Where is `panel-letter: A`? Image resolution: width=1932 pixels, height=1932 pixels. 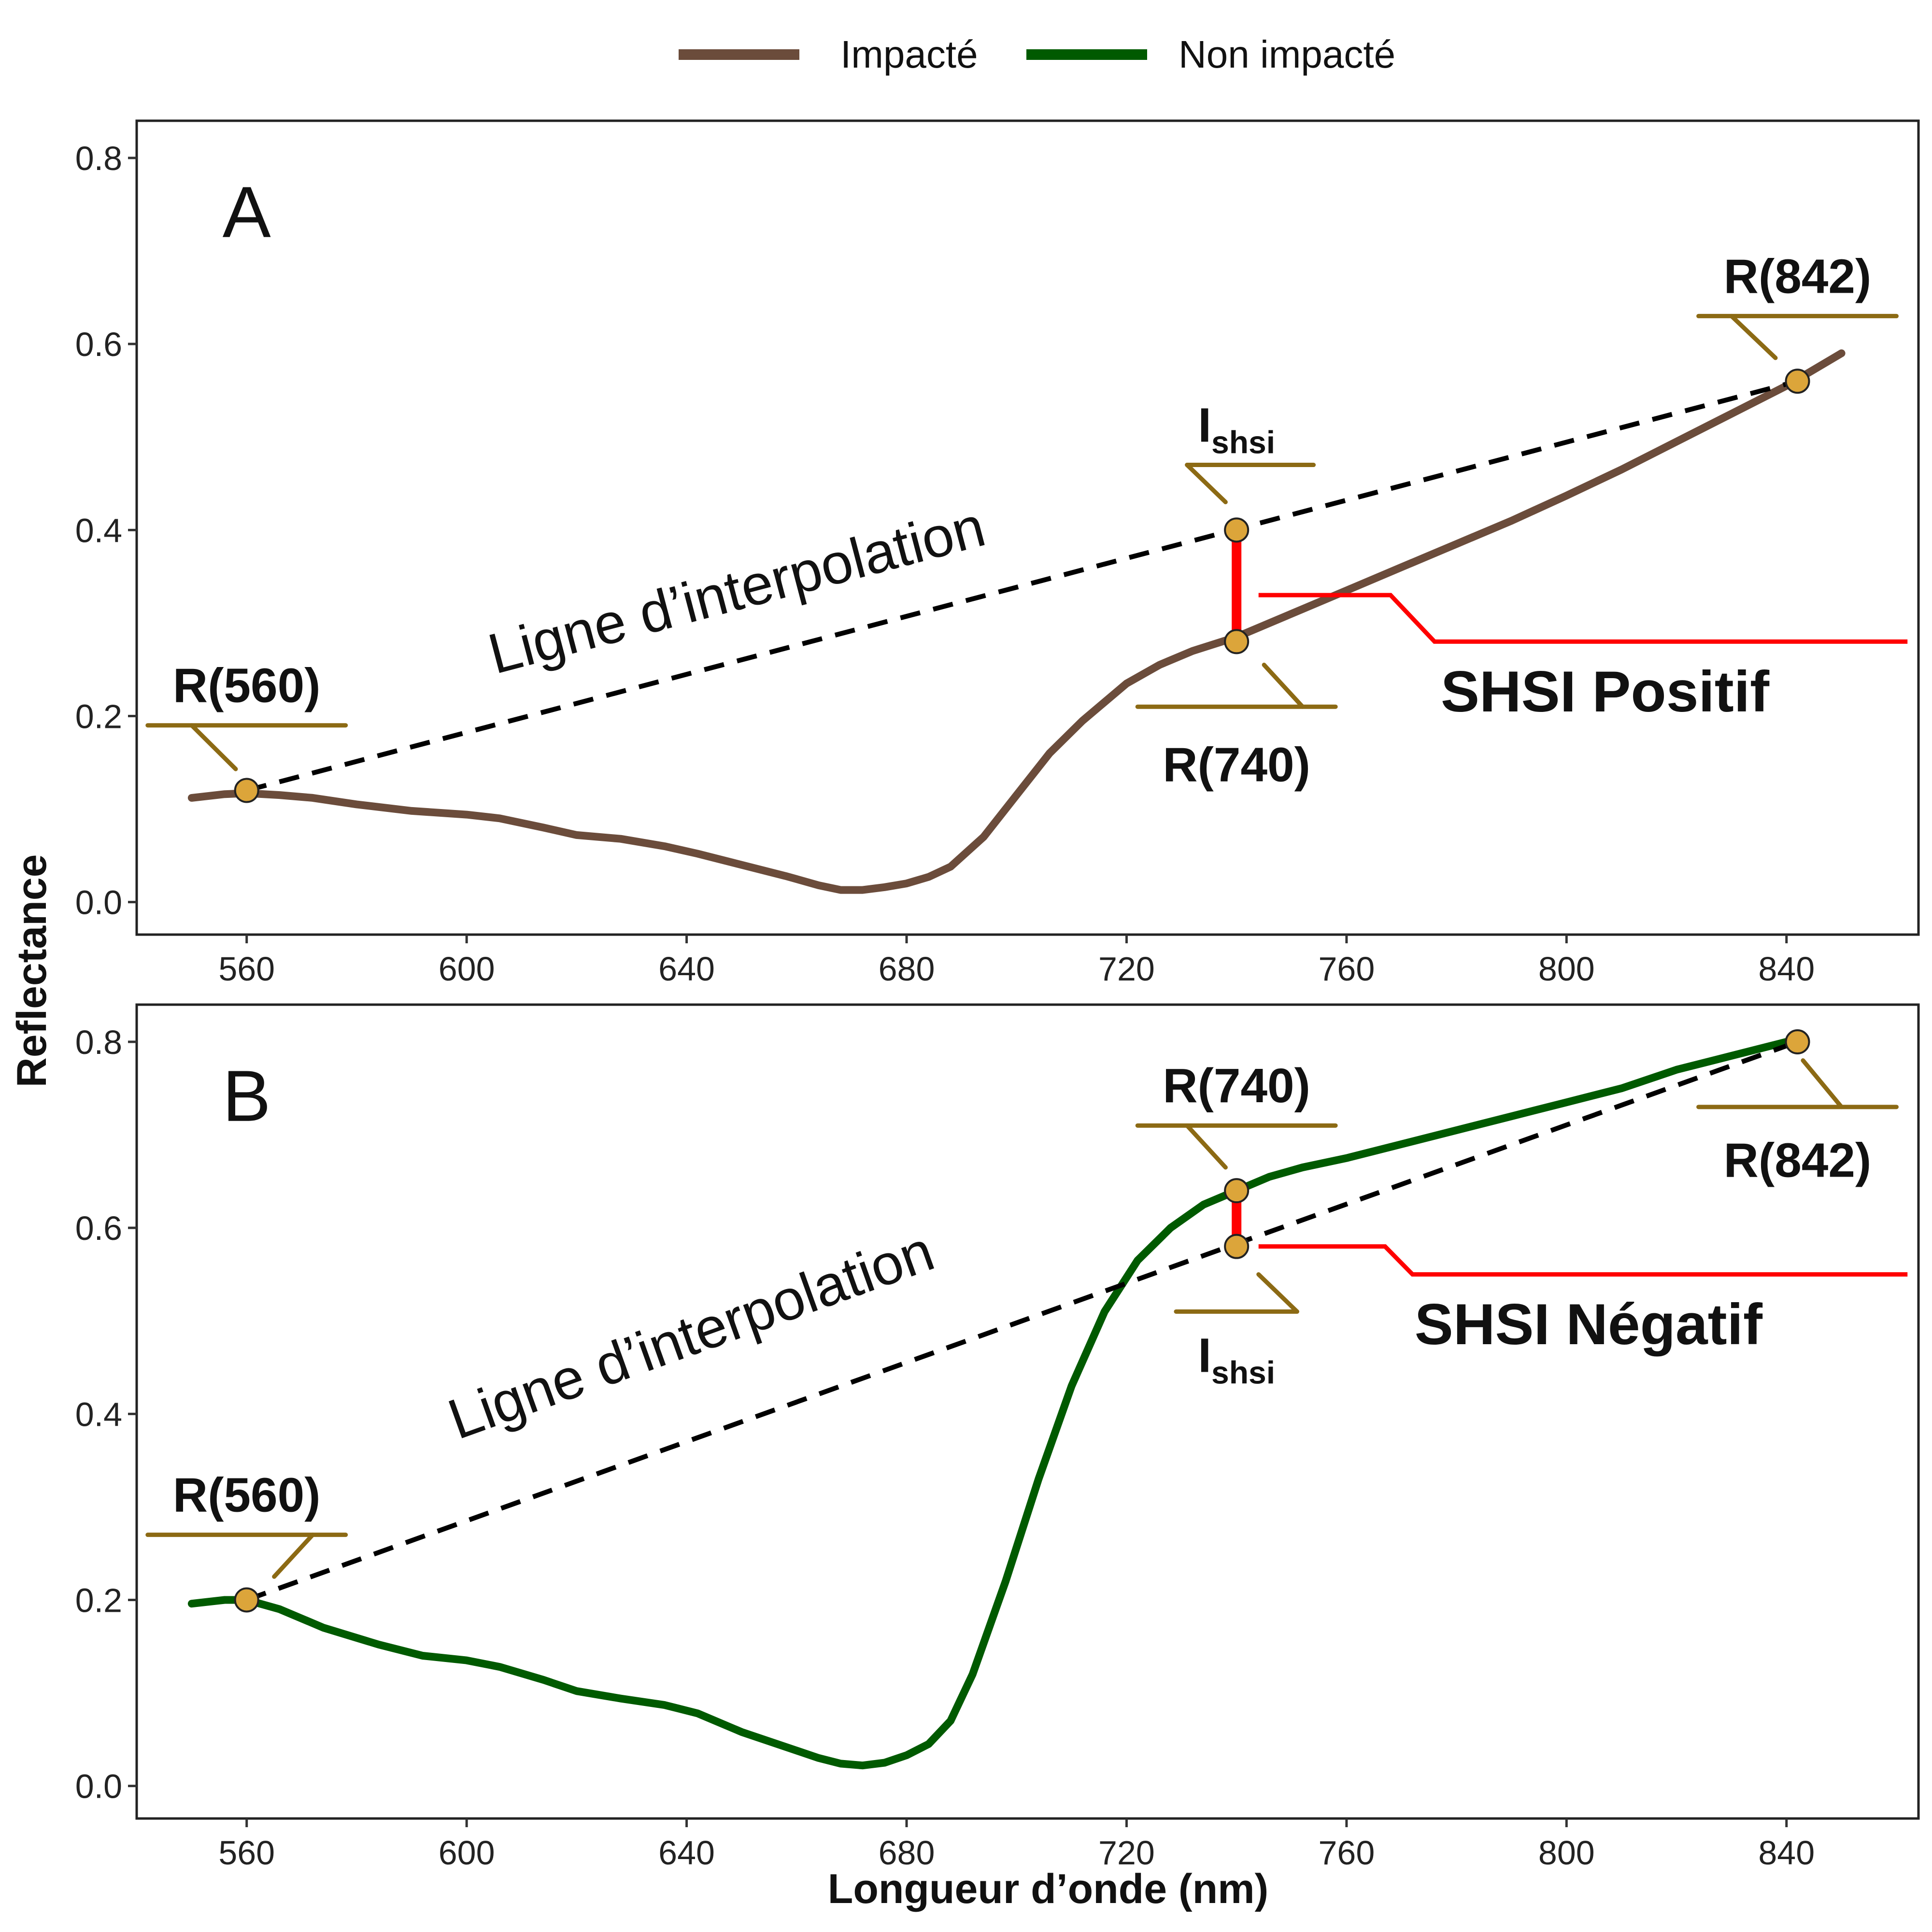
panel-letter: A is located at coordinates (247, 212).